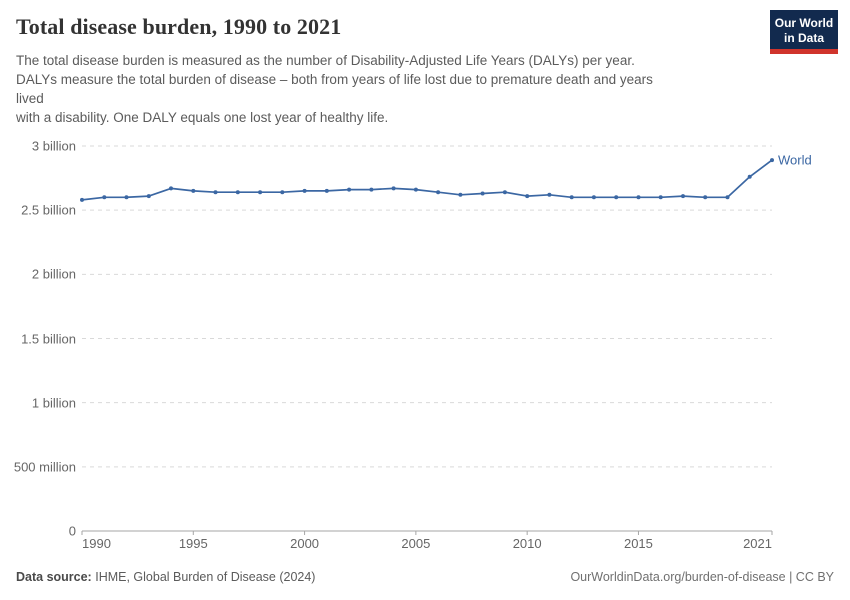  What do you see at coordinates (757, 543) in the screenshot?
I see `x-axis-tick-label: 2021` at bounding box center [757, 543].